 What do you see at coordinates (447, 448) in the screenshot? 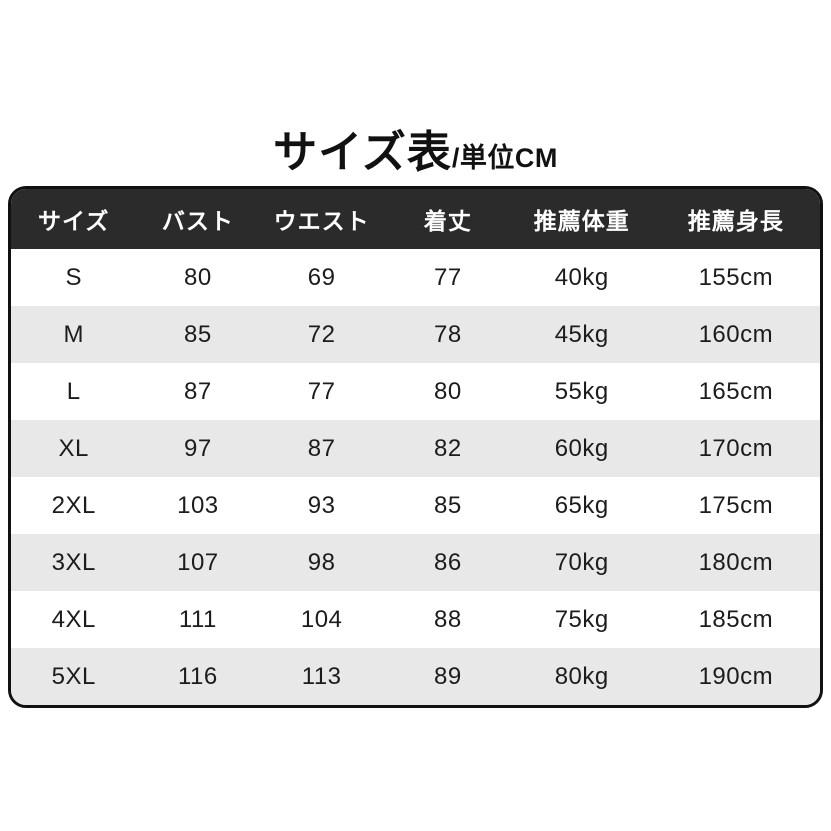
I see `cell-length: 82` at bounding box center [447, 448].